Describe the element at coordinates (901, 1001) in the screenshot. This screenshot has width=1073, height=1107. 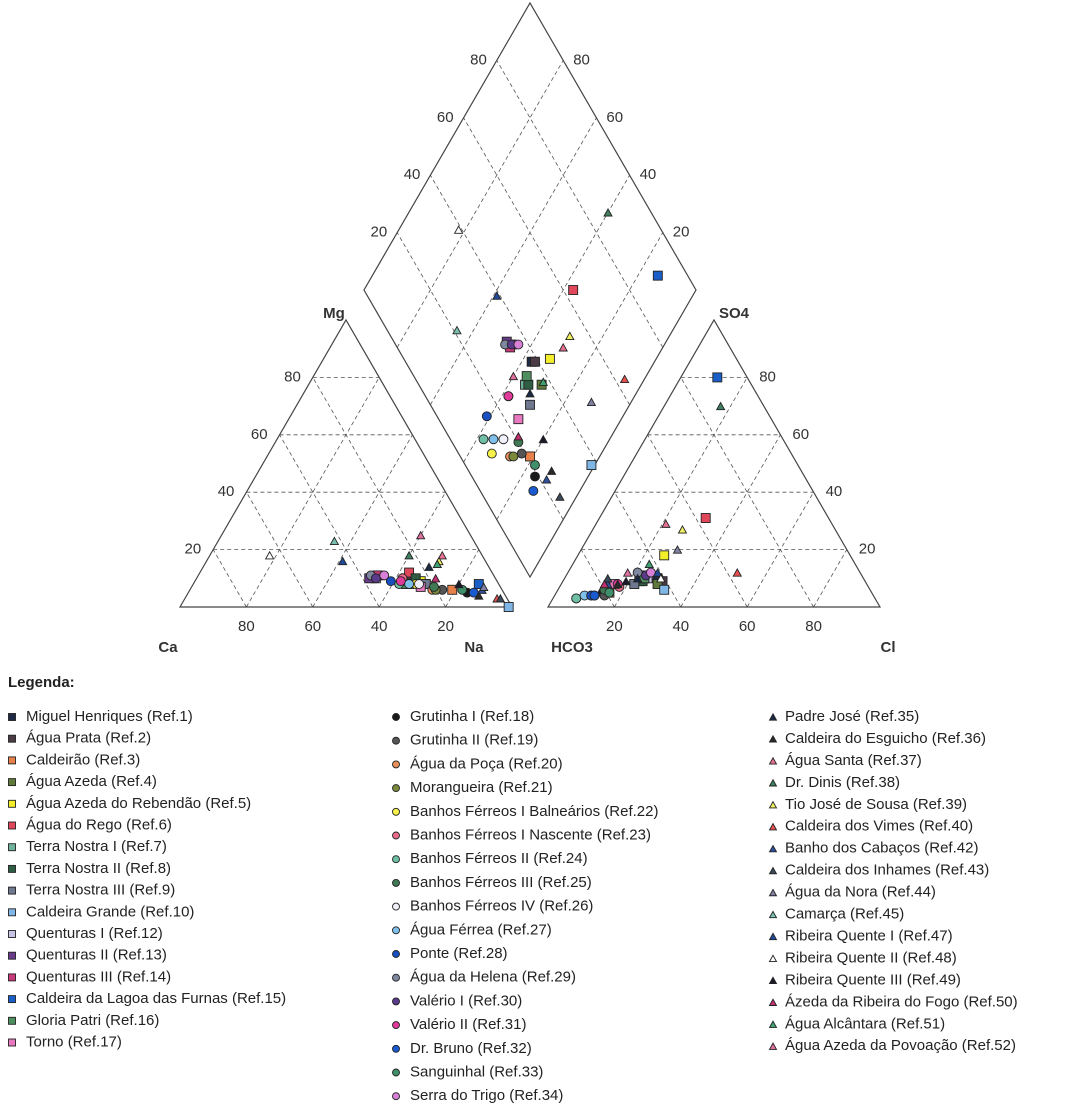
I see `legend-label: Ázeda da Ribeira do Fogo (Ref.50)` at that location.